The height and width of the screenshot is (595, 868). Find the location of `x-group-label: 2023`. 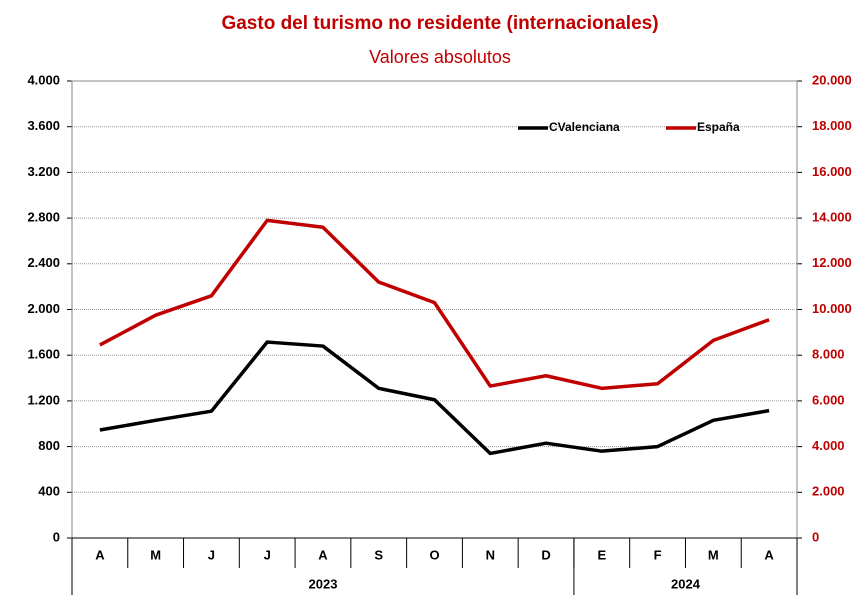

x-group-label: 2023 is located at coordinates (323, 583).